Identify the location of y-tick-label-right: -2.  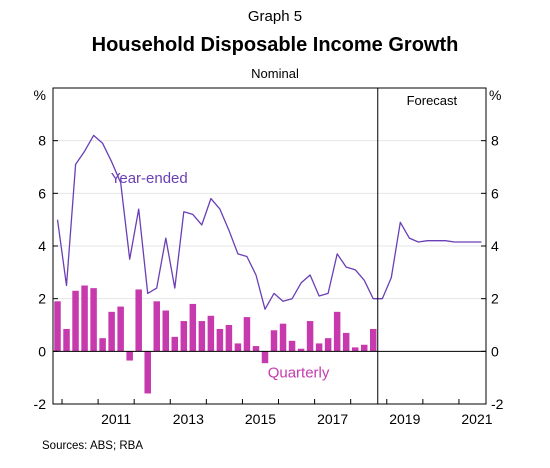
(497, 404).